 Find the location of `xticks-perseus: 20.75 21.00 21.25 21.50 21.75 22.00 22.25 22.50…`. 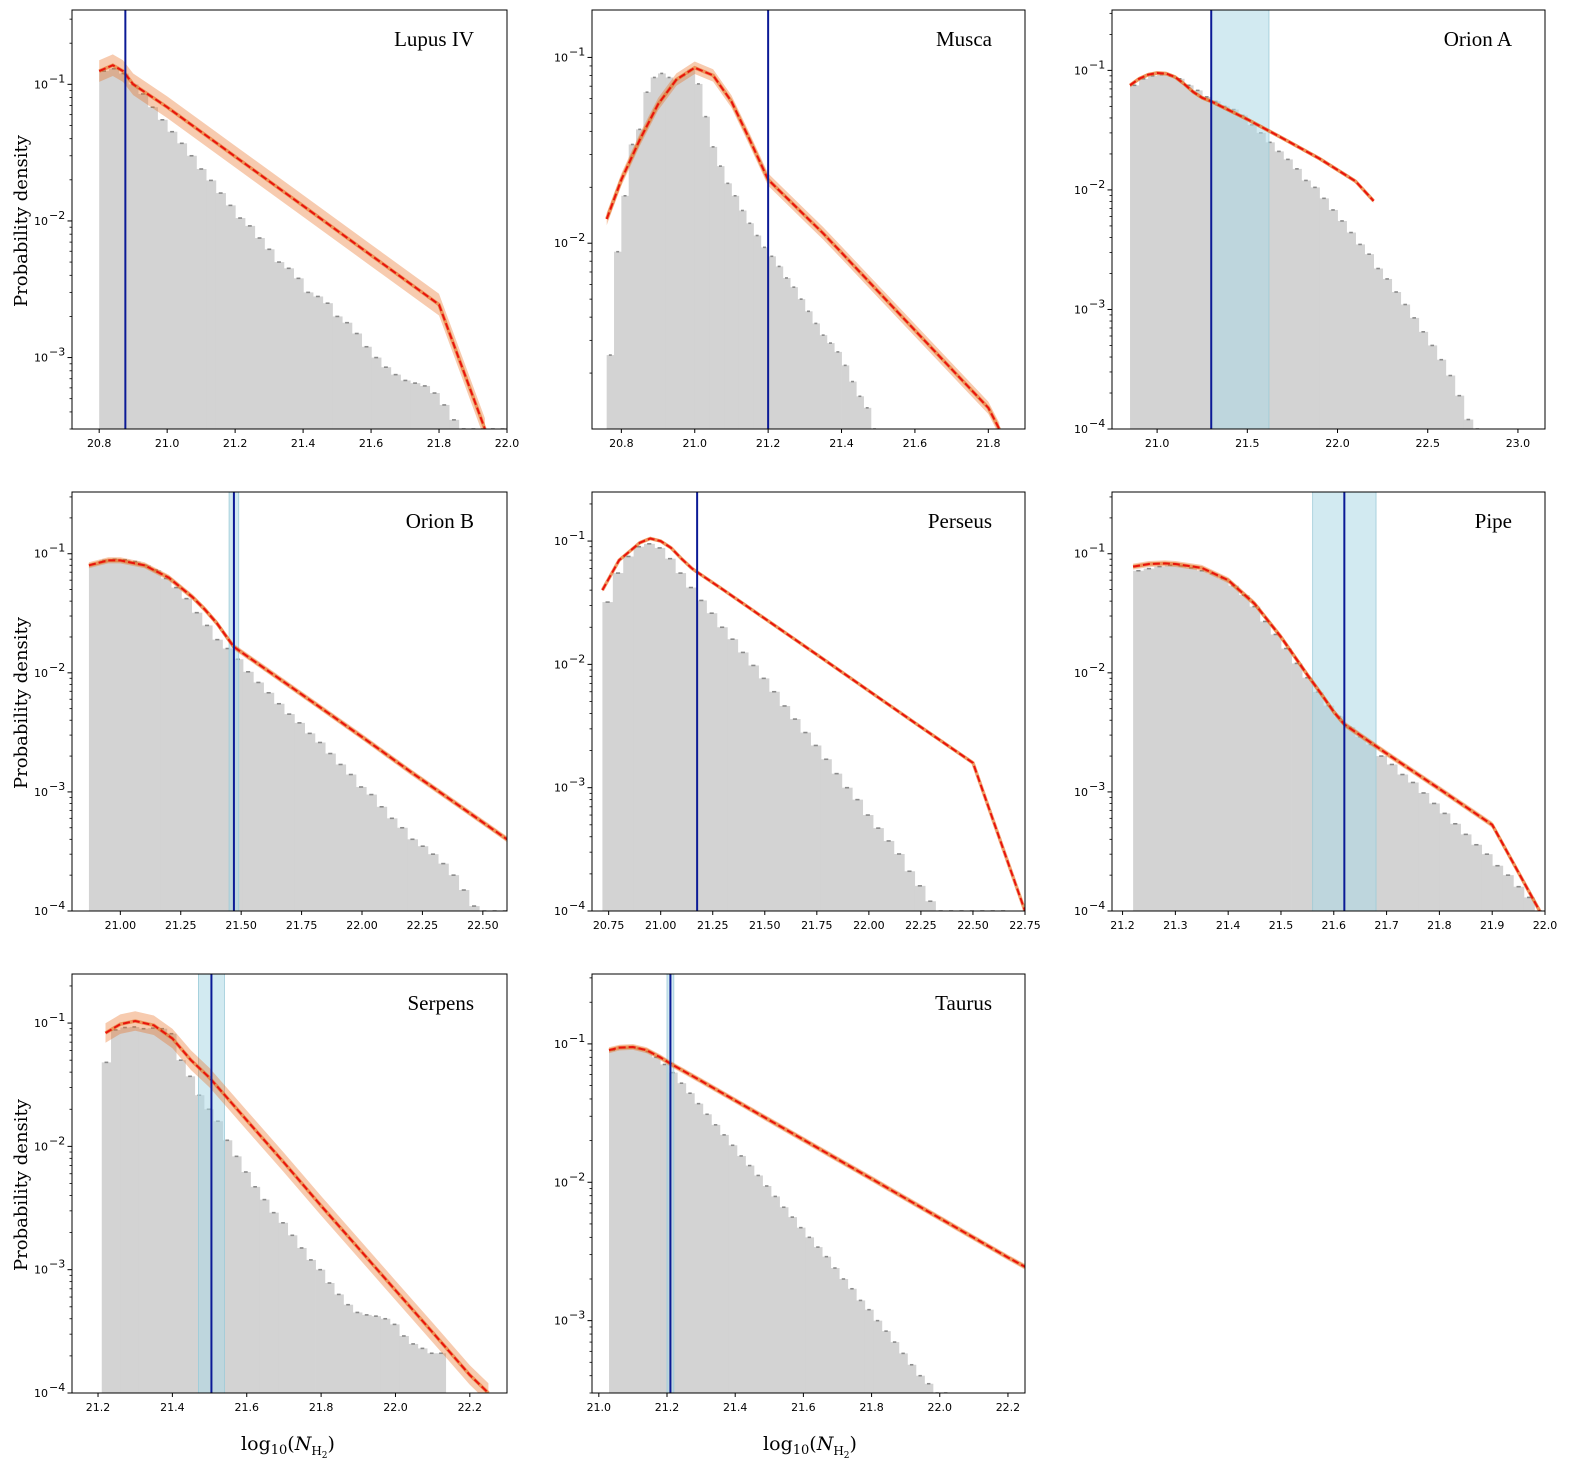

xticks-perseus: 20.75 21.00 21.25 21.50 21.75 22.00 22.25 22.50… is located at coordinates (817, 921).